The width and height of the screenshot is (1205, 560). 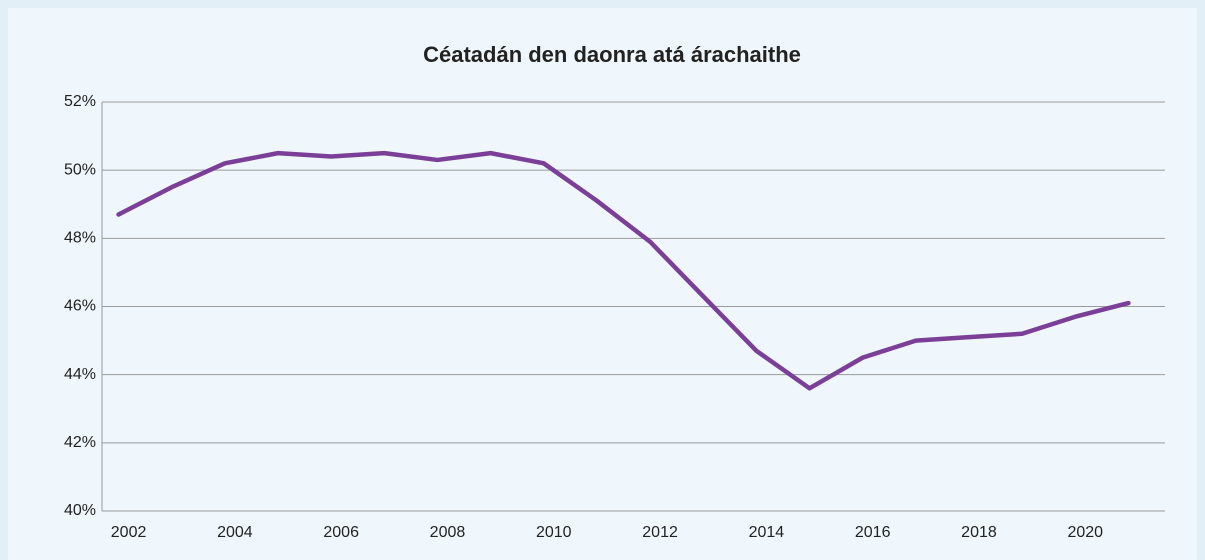 What do you see at coordinates (612, 54) in the screenshot?
I see `chart-title: Céatadán den daonra atá árachaithe` at bounding box center [612, 54].